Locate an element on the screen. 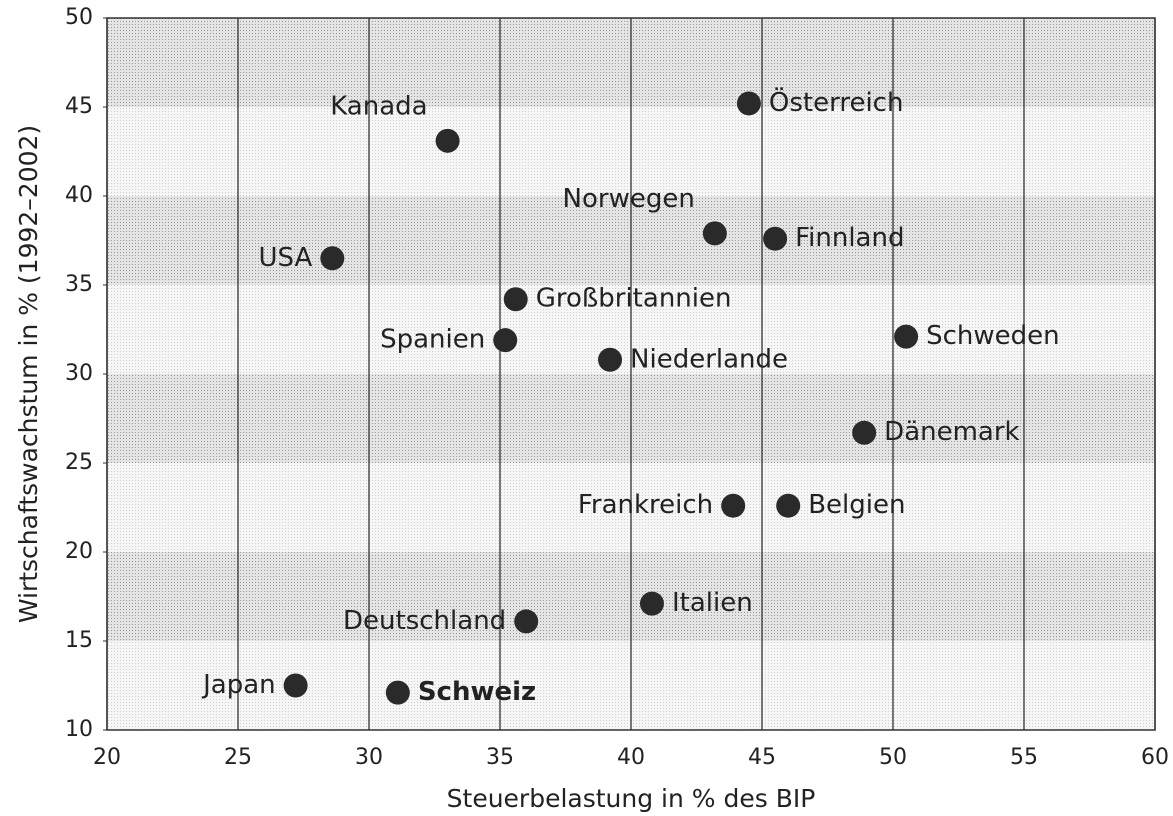 This screenshot has height=816, width=1173. y-tick-label: 45 is located at coordinates (79, 106).